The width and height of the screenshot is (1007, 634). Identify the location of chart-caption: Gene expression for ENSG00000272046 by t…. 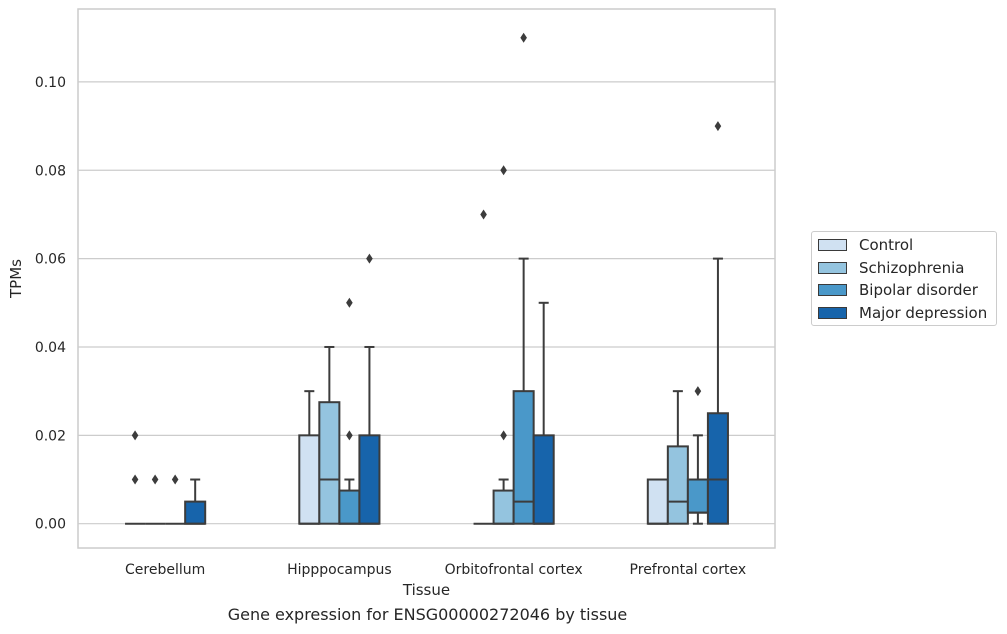
(427, 614).